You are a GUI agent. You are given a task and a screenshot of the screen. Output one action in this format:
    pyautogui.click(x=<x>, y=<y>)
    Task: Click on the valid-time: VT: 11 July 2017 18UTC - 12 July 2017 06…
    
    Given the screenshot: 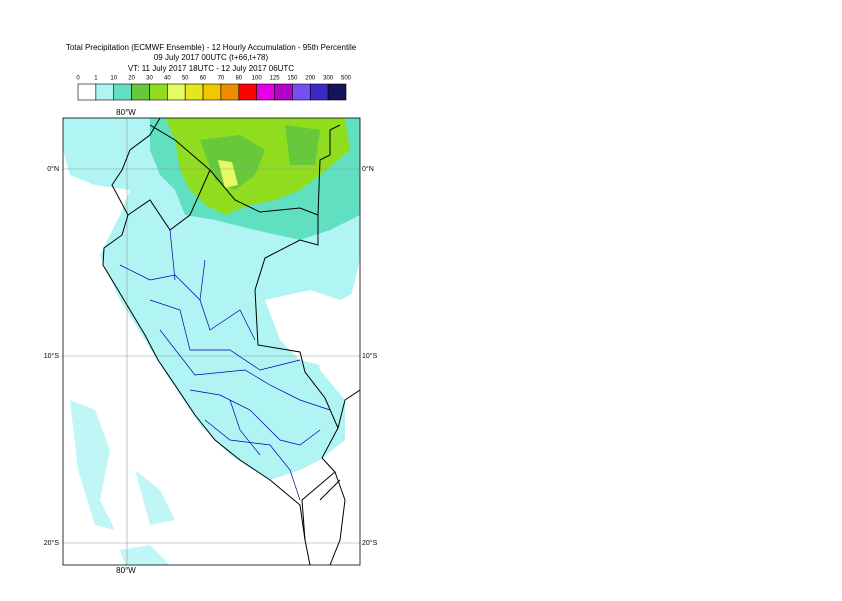 What is the action you would take?
    pyautogui.click(x=211, y=68)
    